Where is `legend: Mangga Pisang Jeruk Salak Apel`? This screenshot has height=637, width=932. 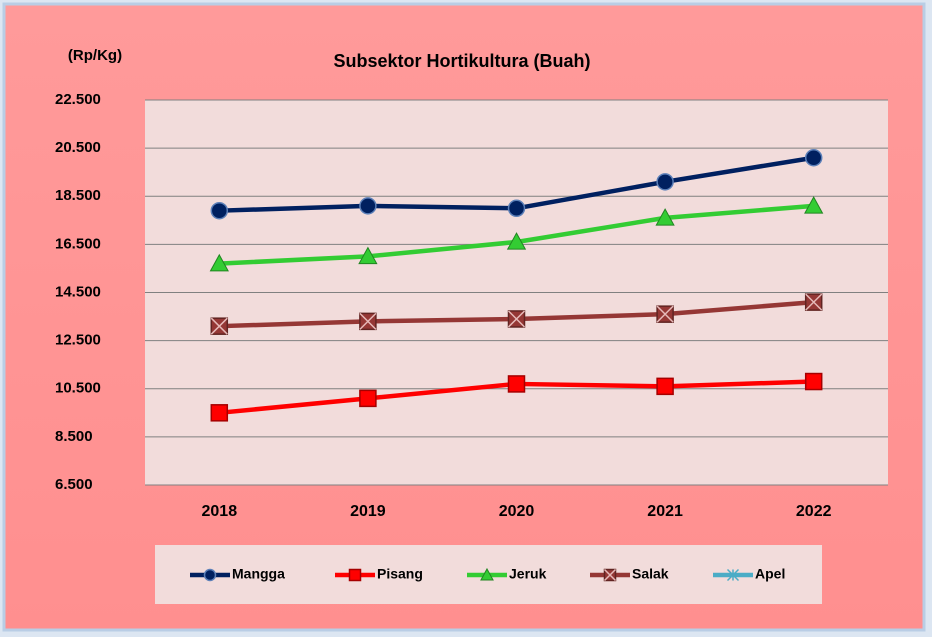
legend: Mangga Pisang Jeruk Salak Apel is located at coordinates (487, 574).